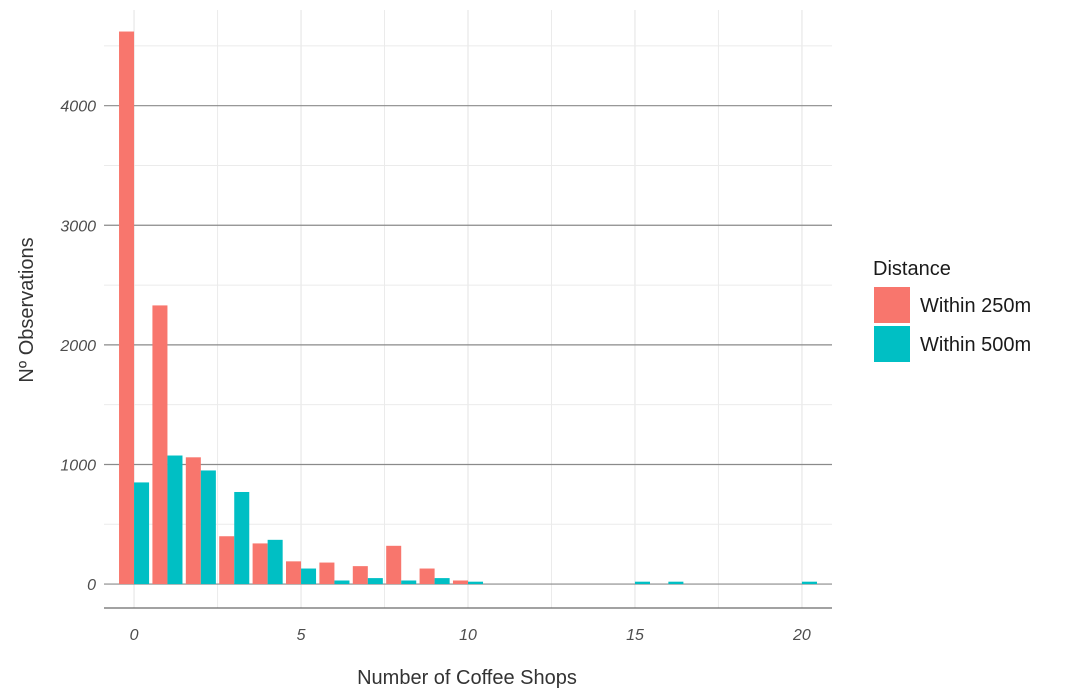  What do you see at coordinates (78, 465) in the screenshot?
I see `y-tick-label: 1000` at bounding box center [78, 465].